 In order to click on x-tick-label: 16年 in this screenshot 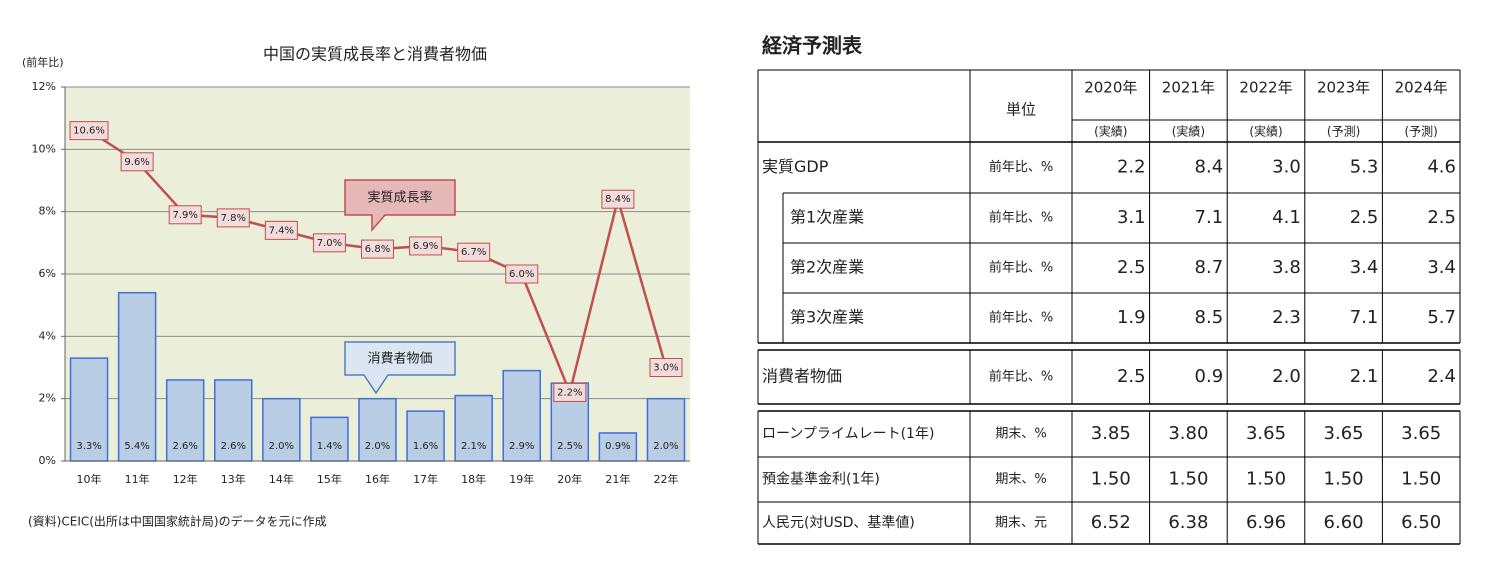, I will do `click(377, 479)`.